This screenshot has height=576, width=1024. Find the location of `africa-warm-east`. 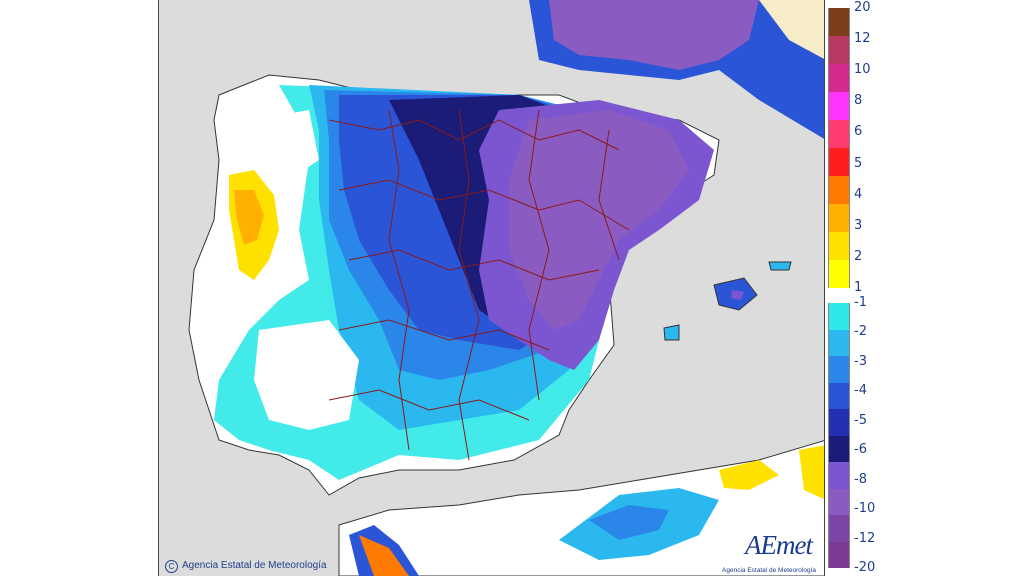

africa-warm-east is located at coordinates (811, 472).